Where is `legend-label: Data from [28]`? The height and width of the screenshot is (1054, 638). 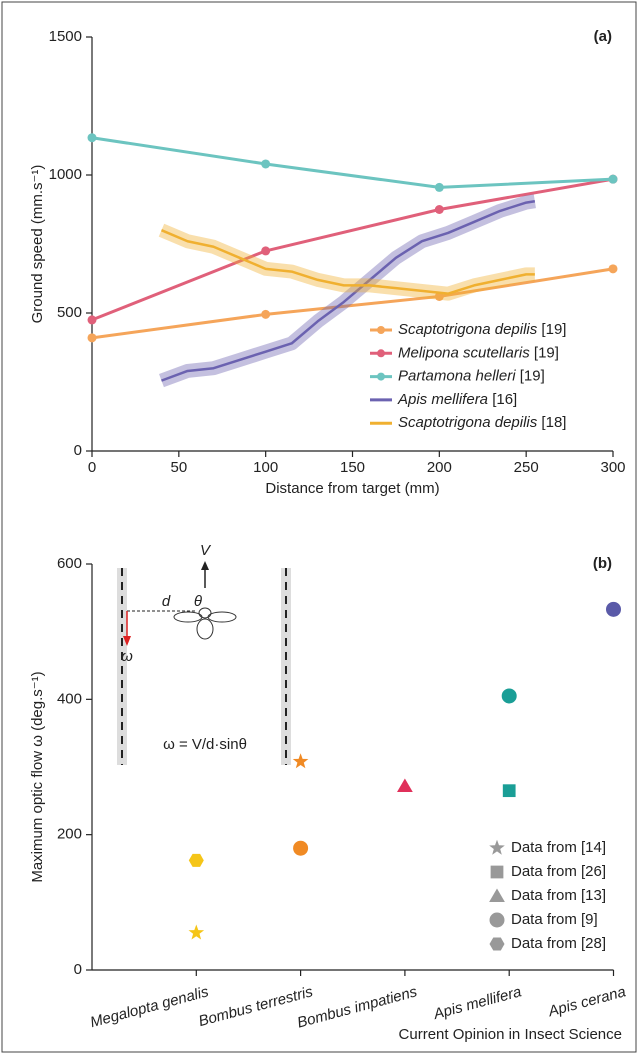
legend-label: Data from [28] is located at coordinates (558, 943).